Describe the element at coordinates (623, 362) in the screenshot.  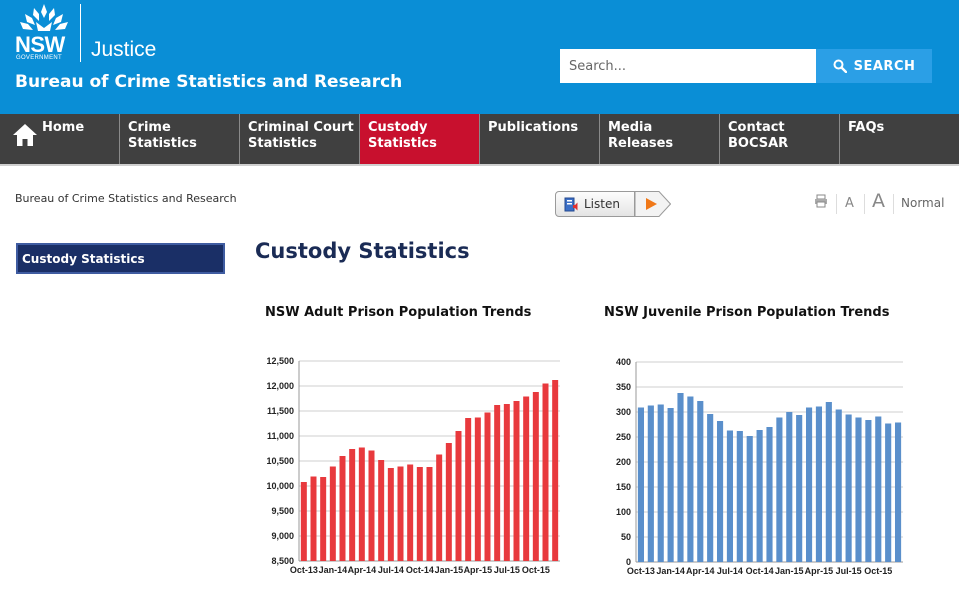
I see `juvenile-y-tick-label: 400` at that location.